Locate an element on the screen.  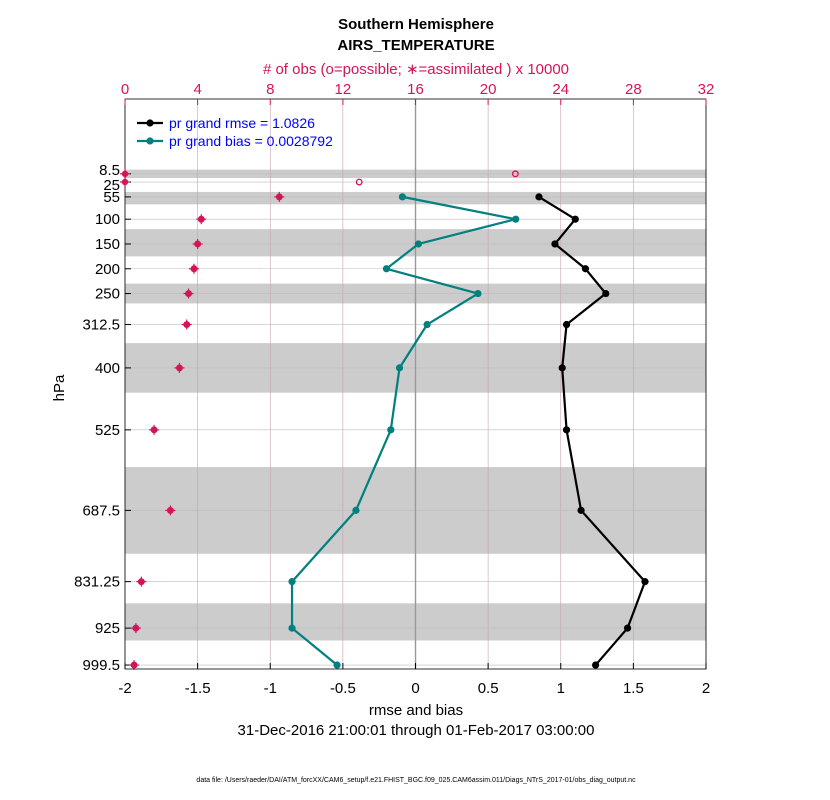
y-axis-tick-label: 55 is located at coordinates (111, 197).